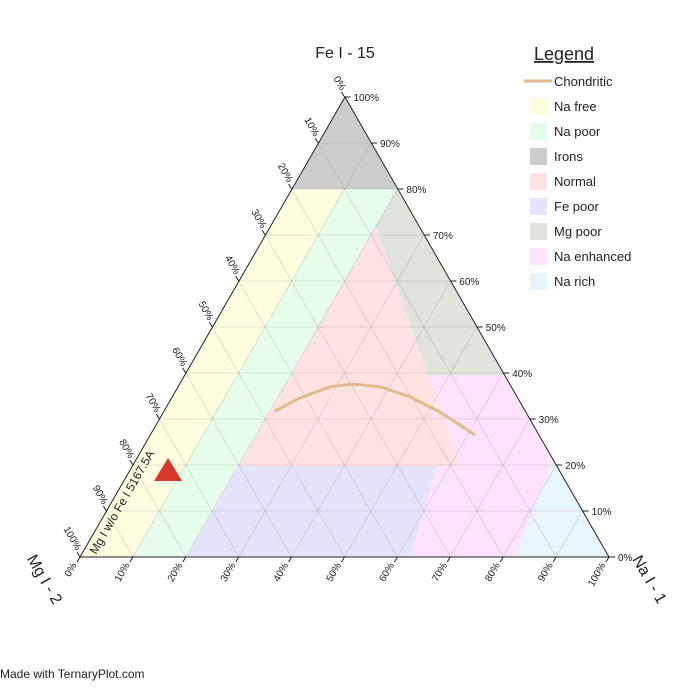 The height and width of the screenshot is (688, 688). I want to click on fe-tick-label: 0%, so click(625, 558).